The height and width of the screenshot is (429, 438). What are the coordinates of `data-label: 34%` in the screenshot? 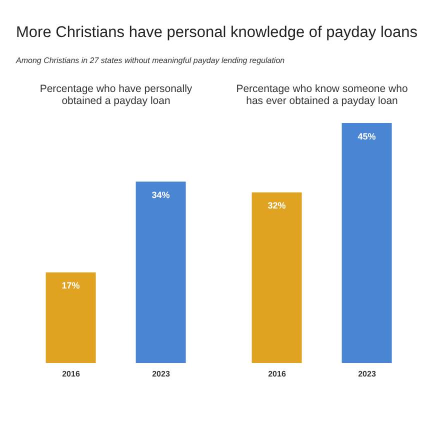 It's located at (161, 195).